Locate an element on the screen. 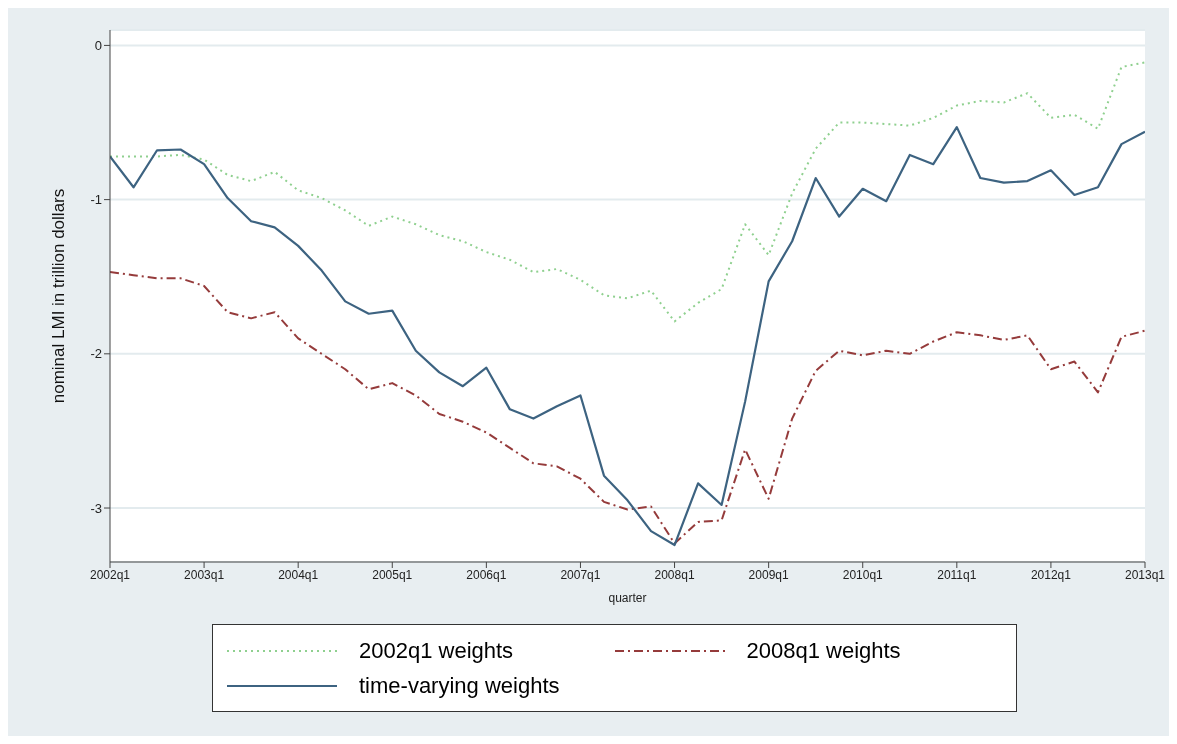 The image size is (1177, 744). x-tick-label: 2010q1 is located at coordinates (863, 574).